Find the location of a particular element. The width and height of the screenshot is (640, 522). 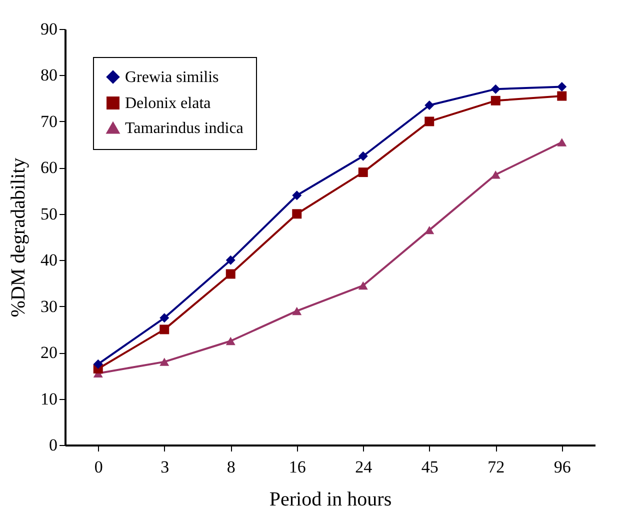

x-tick-label: 96 is located at coordinates (562, 467).